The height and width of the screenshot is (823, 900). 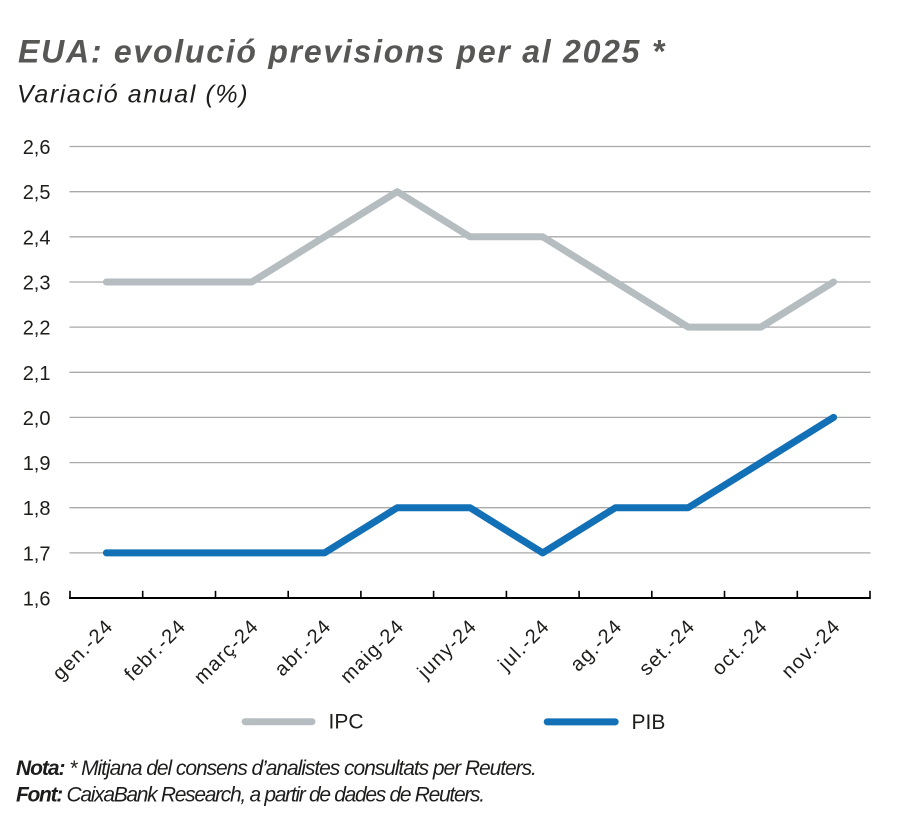 What do you see at coordinates (37, 284) in the screenshot?
I see `svg-text: 2,3` at bounding box center [37, 284].